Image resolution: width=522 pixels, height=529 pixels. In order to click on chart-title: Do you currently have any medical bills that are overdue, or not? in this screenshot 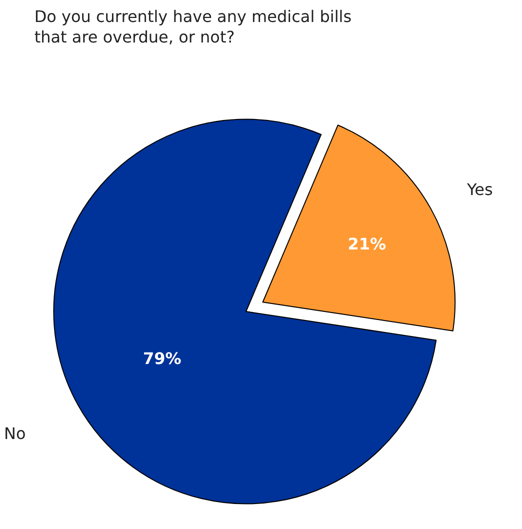, I will do `click(193, 26)`.